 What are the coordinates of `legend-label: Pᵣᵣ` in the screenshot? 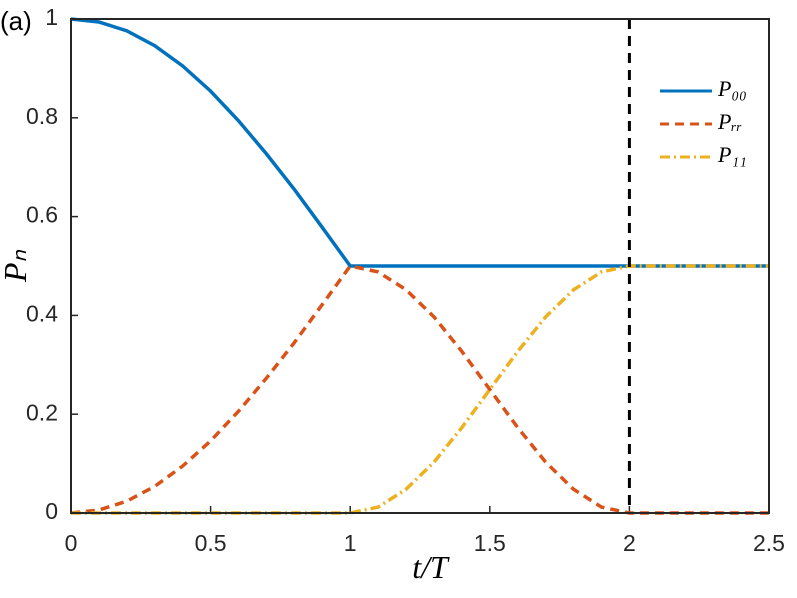 It's located at (729, 121).